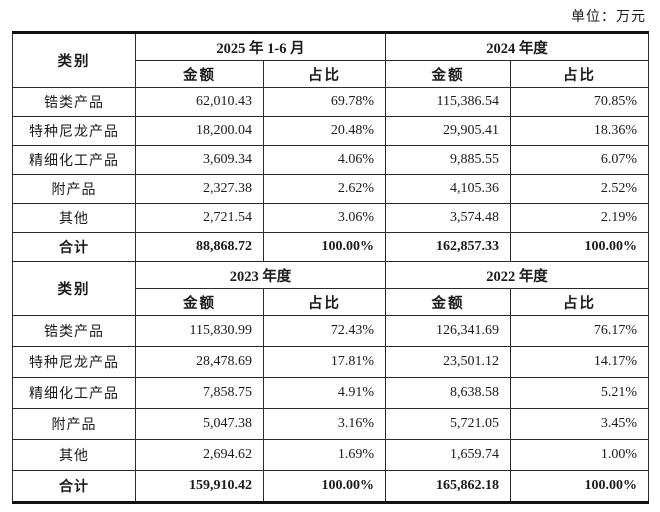 The height and width of the screenshot is (512, 660). What do you see at coordinates (579, 393) in the screenshot?
I see `ratio-cell: 5.21%` at bounding box center [579, 393].